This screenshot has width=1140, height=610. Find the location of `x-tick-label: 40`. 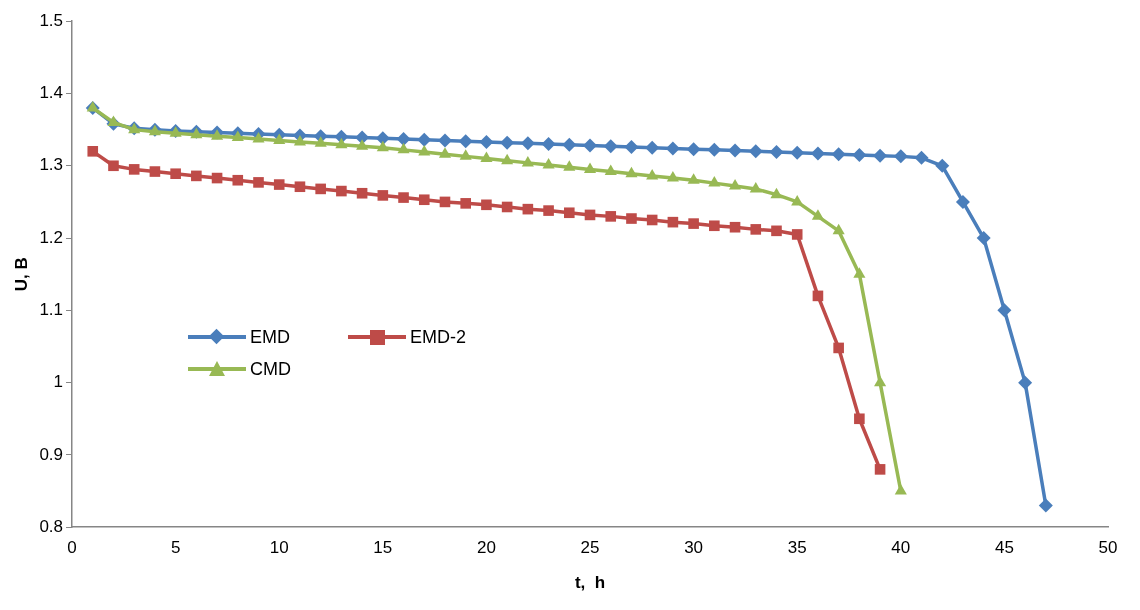

x-tick-label: 40 is located at coordinates (901, 548).